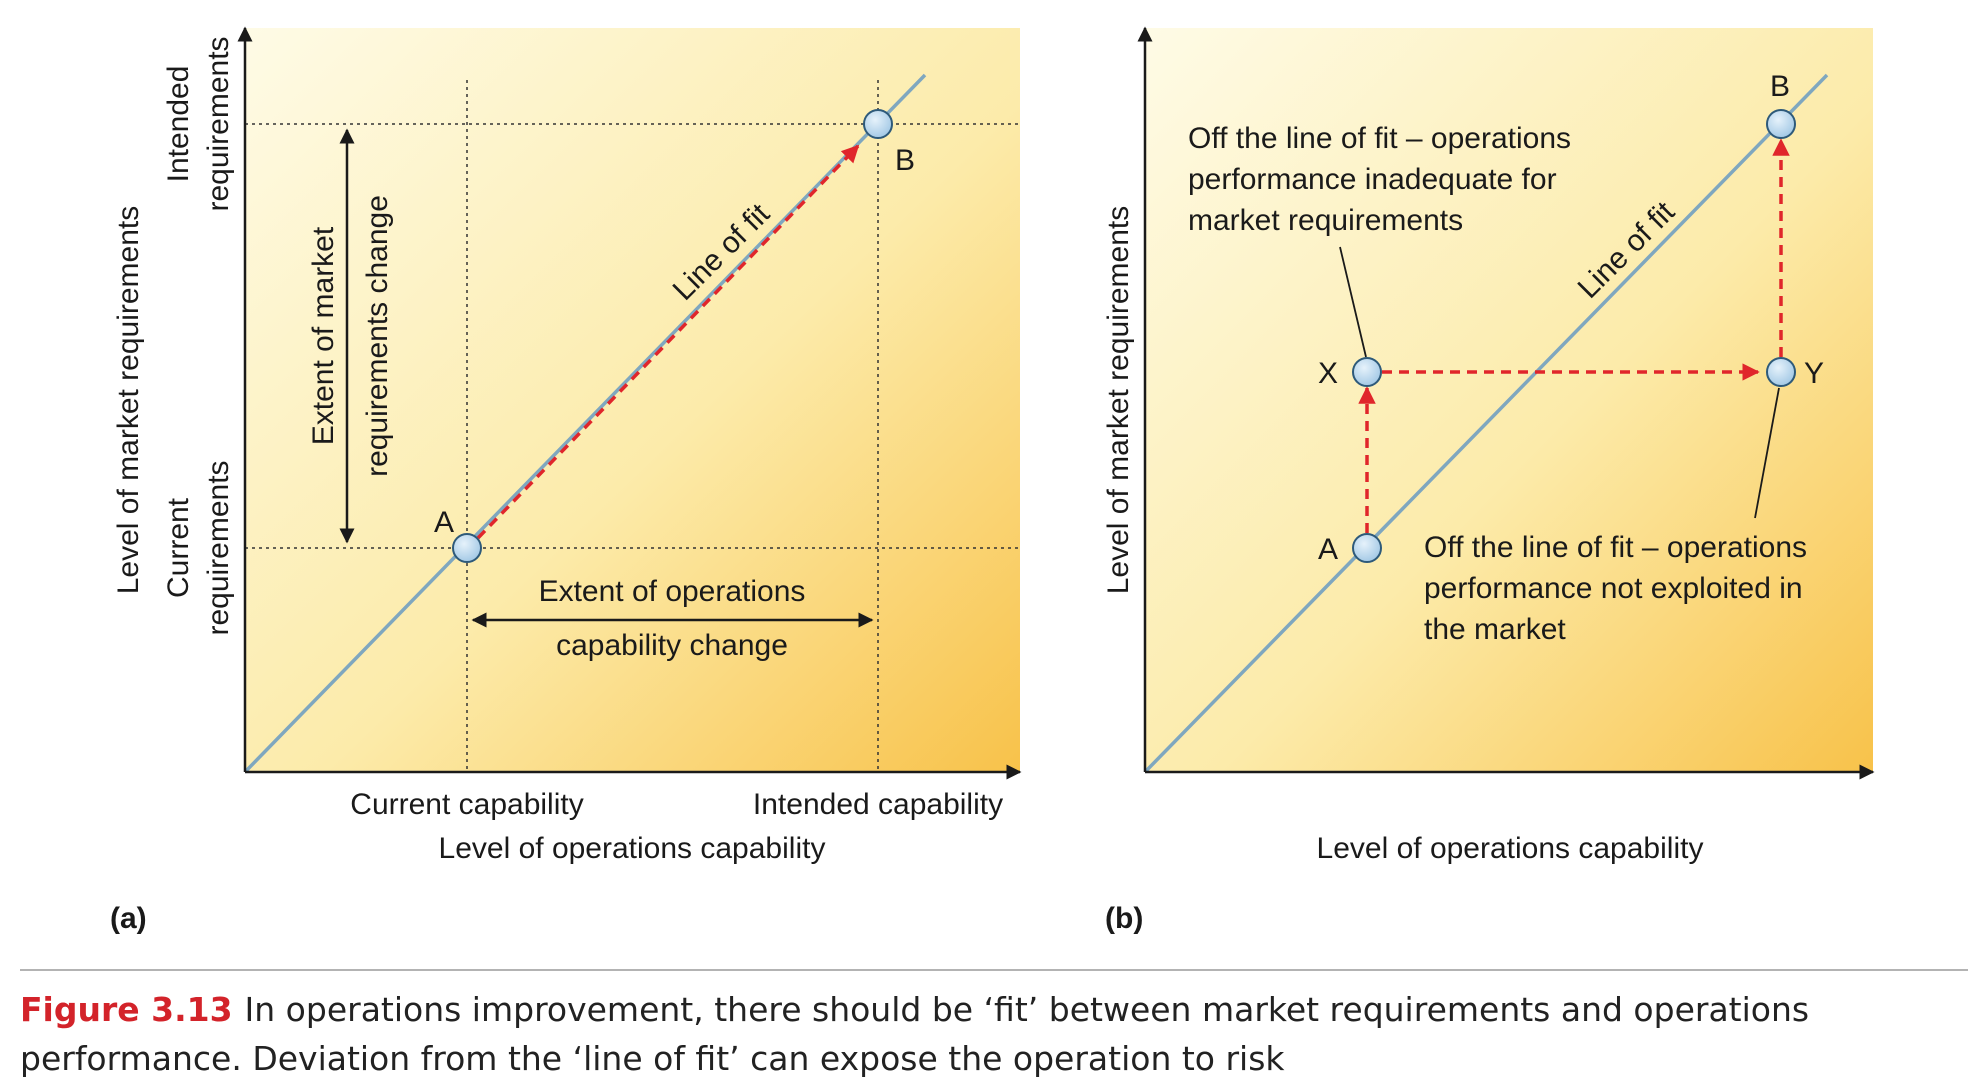 The width and height of the screenshot is (1988, 1083). What do you see at coordinates (878, 804) in the screenshot?
I see `x-tick-intended: Intended capability` at bounding box center [878, 804].